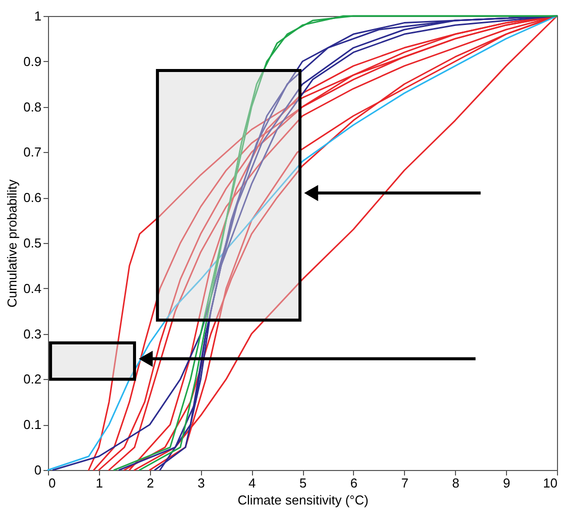  Describe the element at coordinates (456, 483) in the screenshot. I see `x-tick-label: 8` at that location.